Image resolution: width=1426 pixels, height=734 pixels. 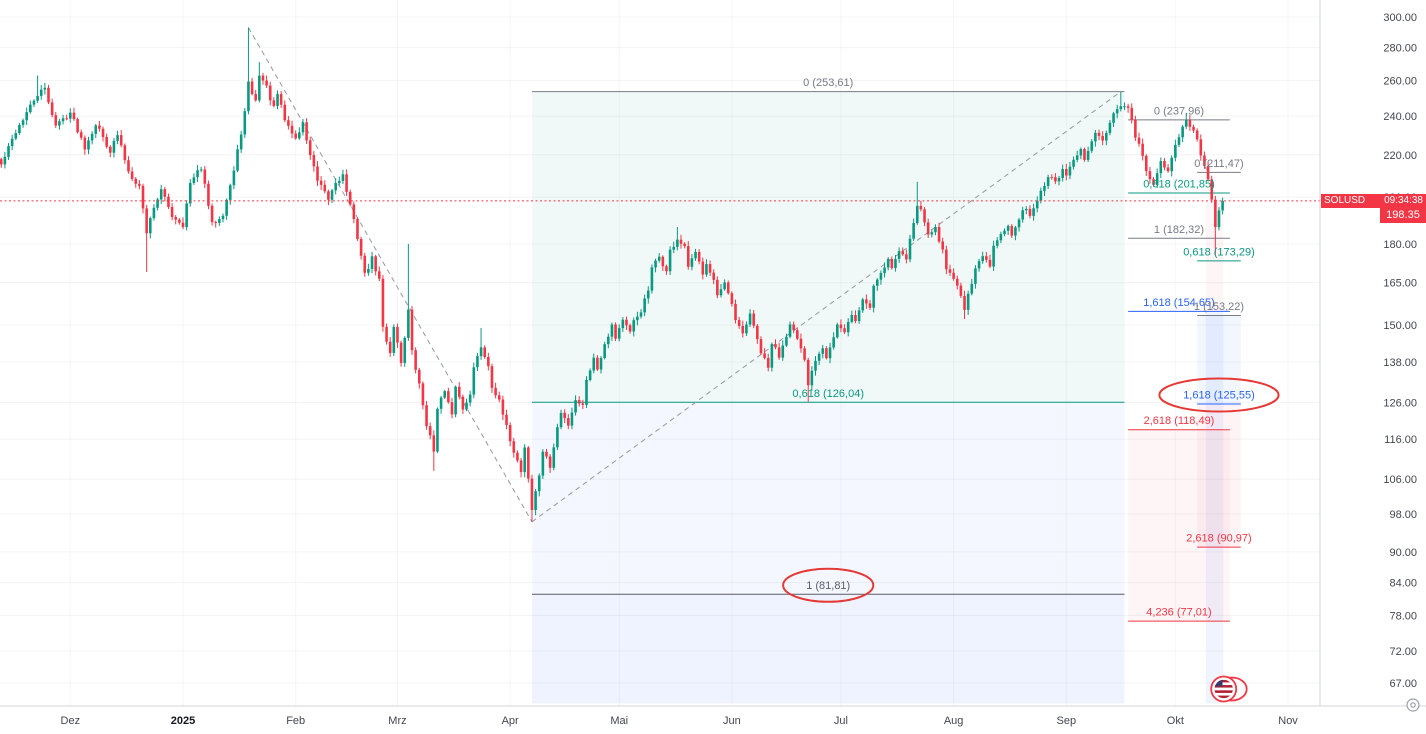 I want to click on fib-level-label: 0 (237,96), so click(x=1179, y=111).